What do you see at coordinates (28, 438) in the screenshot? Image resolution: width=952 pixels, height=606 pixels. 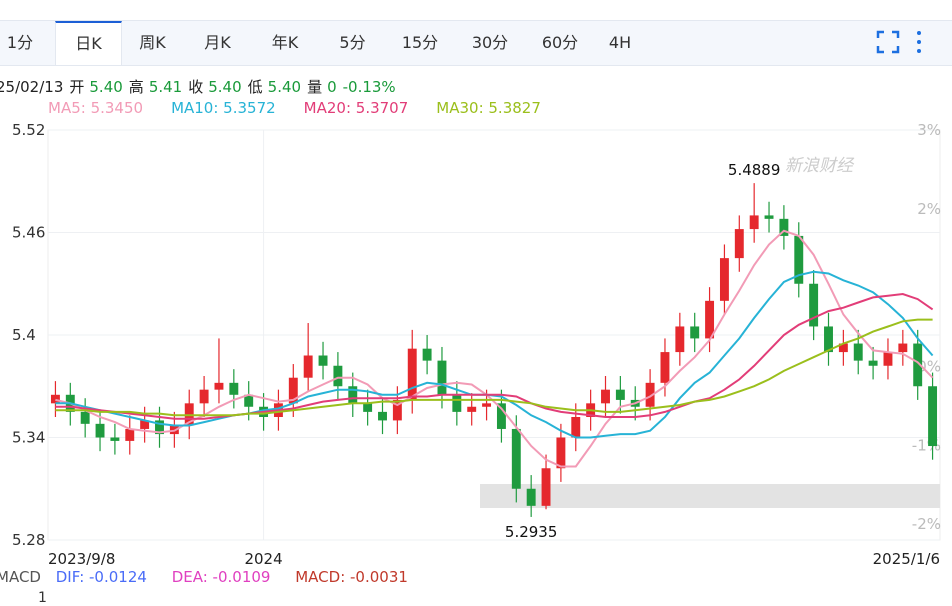 I see `y-tick-label: 5.34` at bounding box center [28, 438].